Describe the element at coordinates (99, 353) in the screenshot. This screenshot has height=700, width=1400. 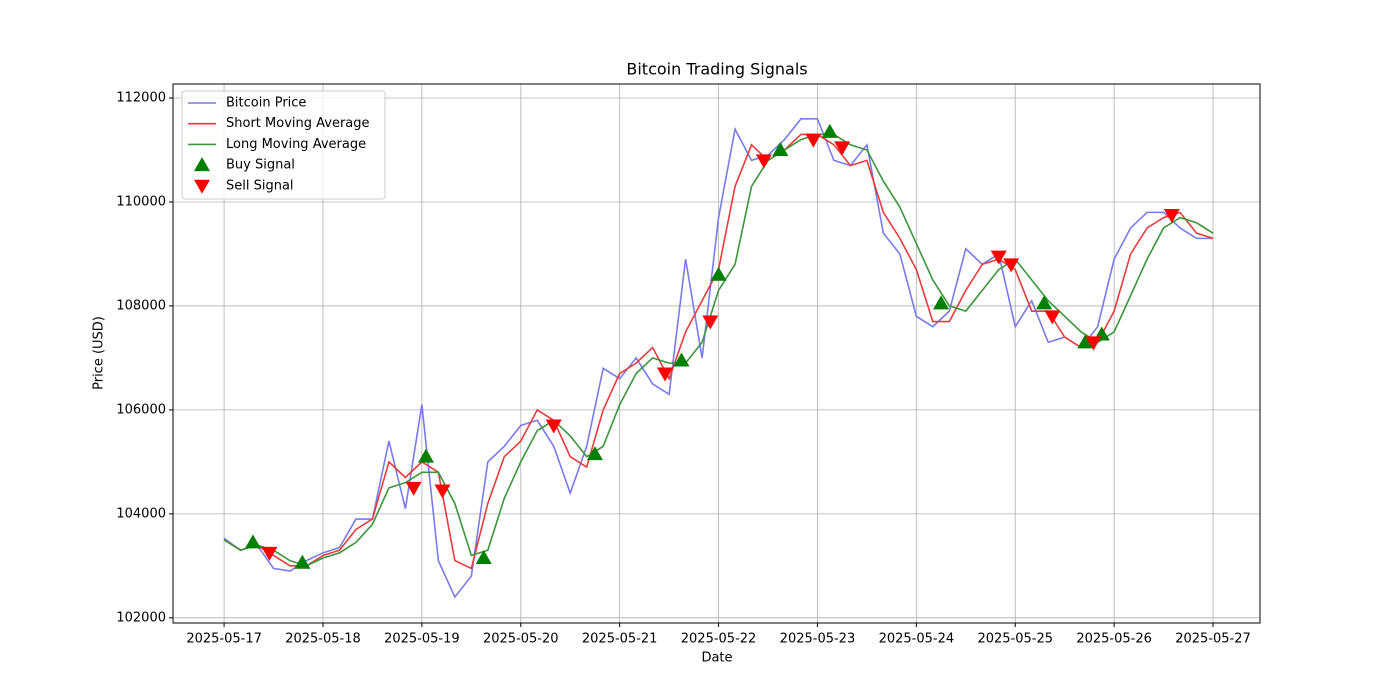
I see `y-axis-label: Price (USD)` at that location.